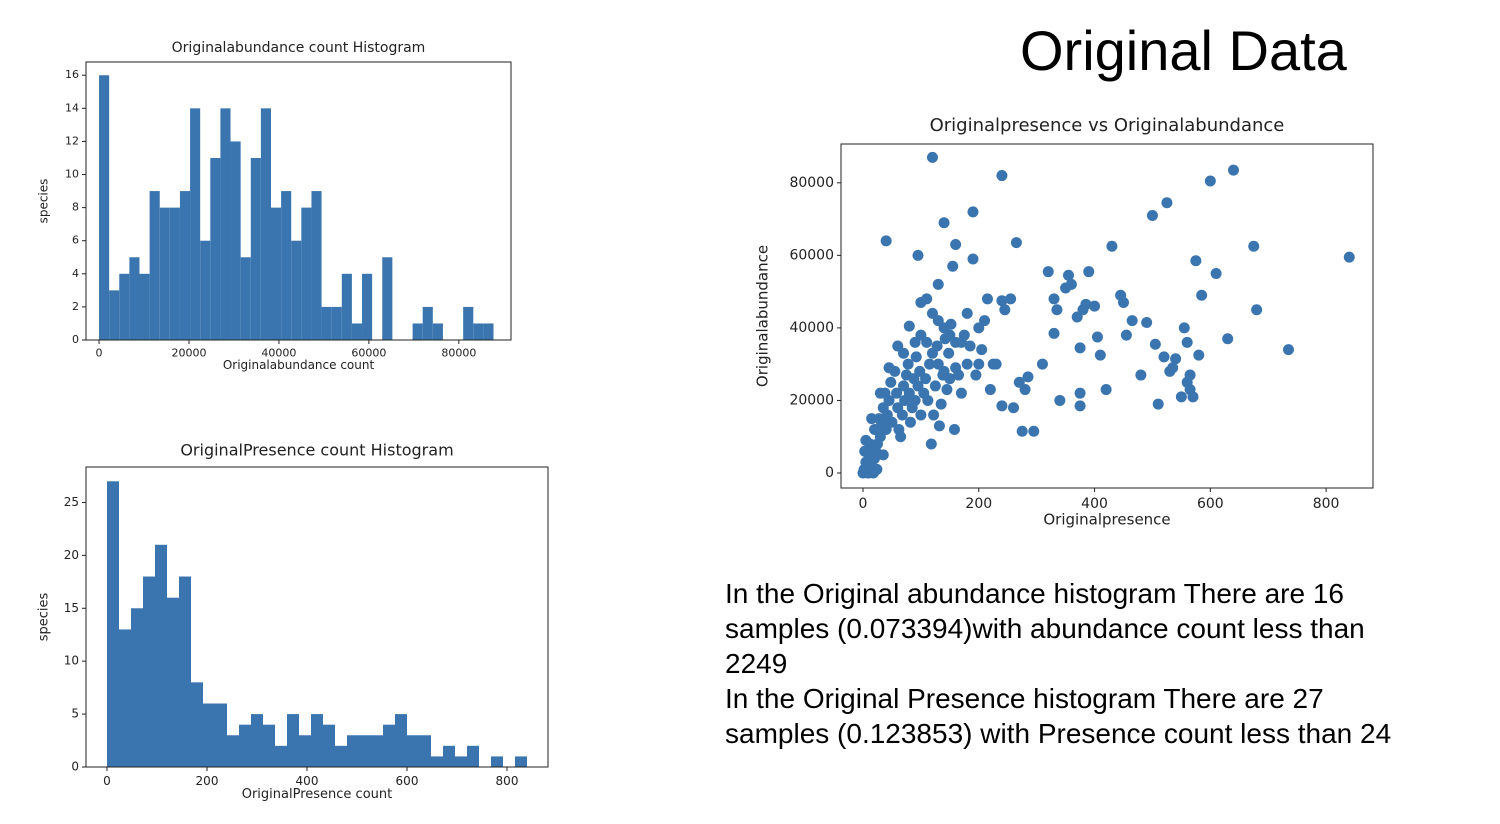 Image resolution: width=1500 pixels, height=824 pixels. I want to click on x-tick-label: 40000, so click(278, 353).